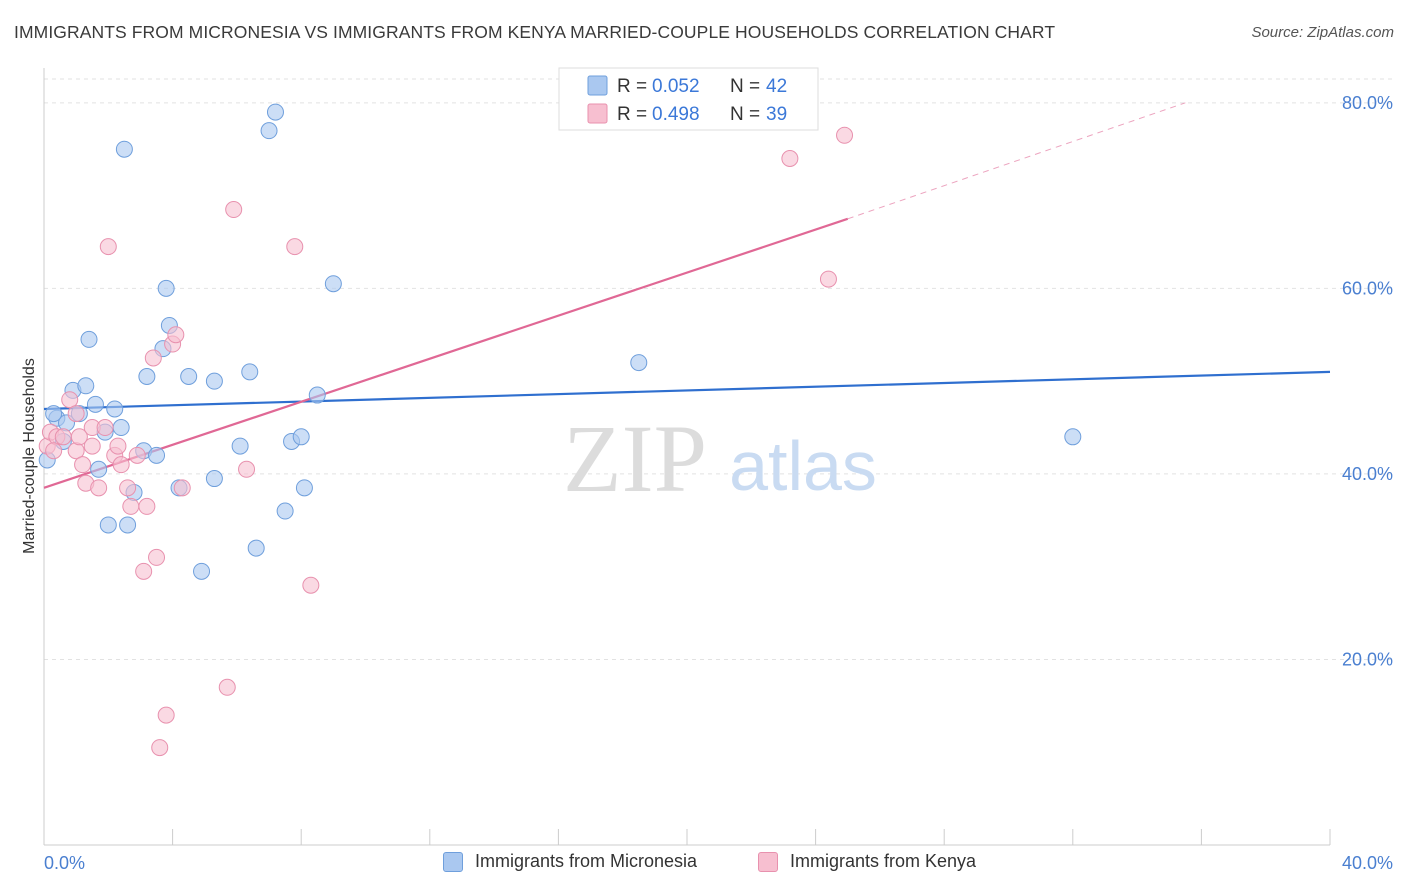 The image size is (1406, 892). Describe the element at coordinates (676, 86) in the screenshot. I see `legend-r-value: 0.052` at that location.